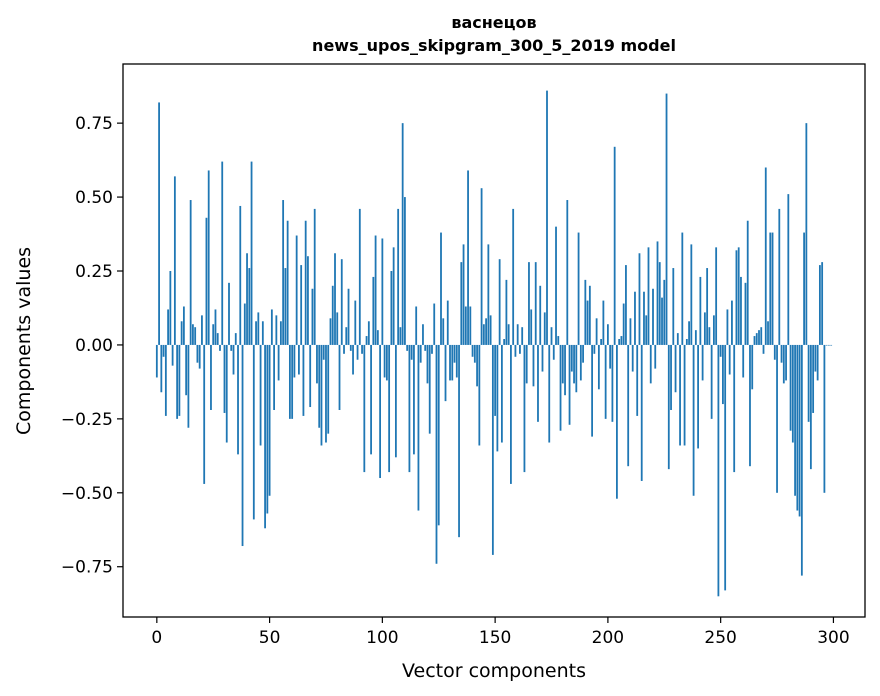 The width and height of the screenshot is (880, 696). Describe the element at coordinates (94, 272) in the screenshot. I see `y-tick-label: 0.25` at that location.